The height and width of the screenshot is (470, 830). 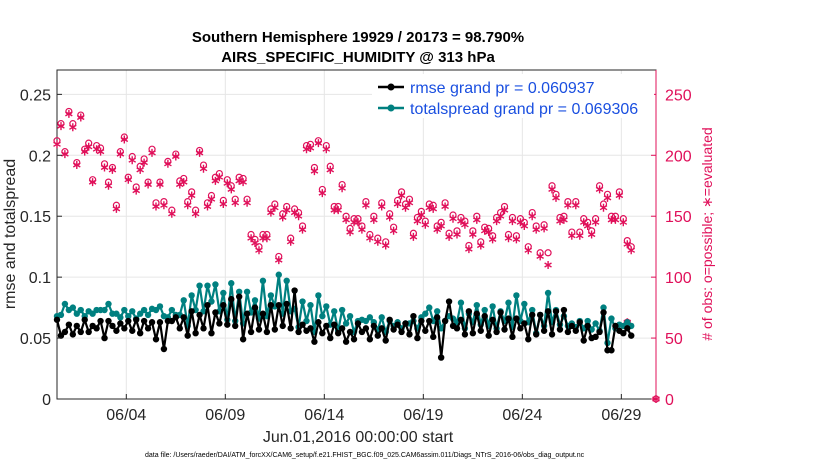 What do you see at coordinates (674, 339) in the screenshot?
I see `y-right-tick-label: 50` at bounding box center [674, 339].